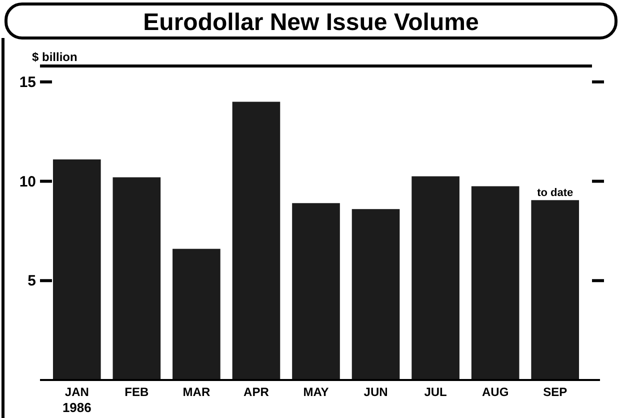  Describe the element at coordinates (495, 392) in the screenshot. I see `x-tick-label: AUG` at that location.